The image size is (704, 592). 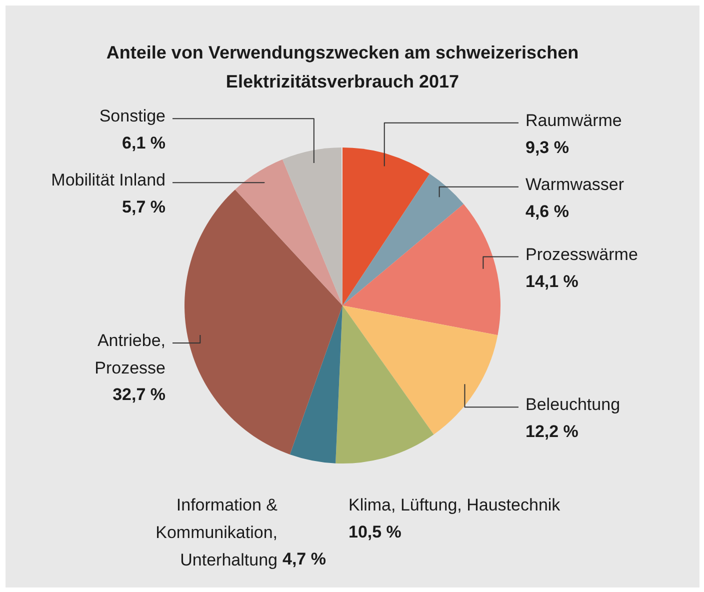 I want to click on slice-label: Antriebe, Prozesse, so click(x=130, y=354).